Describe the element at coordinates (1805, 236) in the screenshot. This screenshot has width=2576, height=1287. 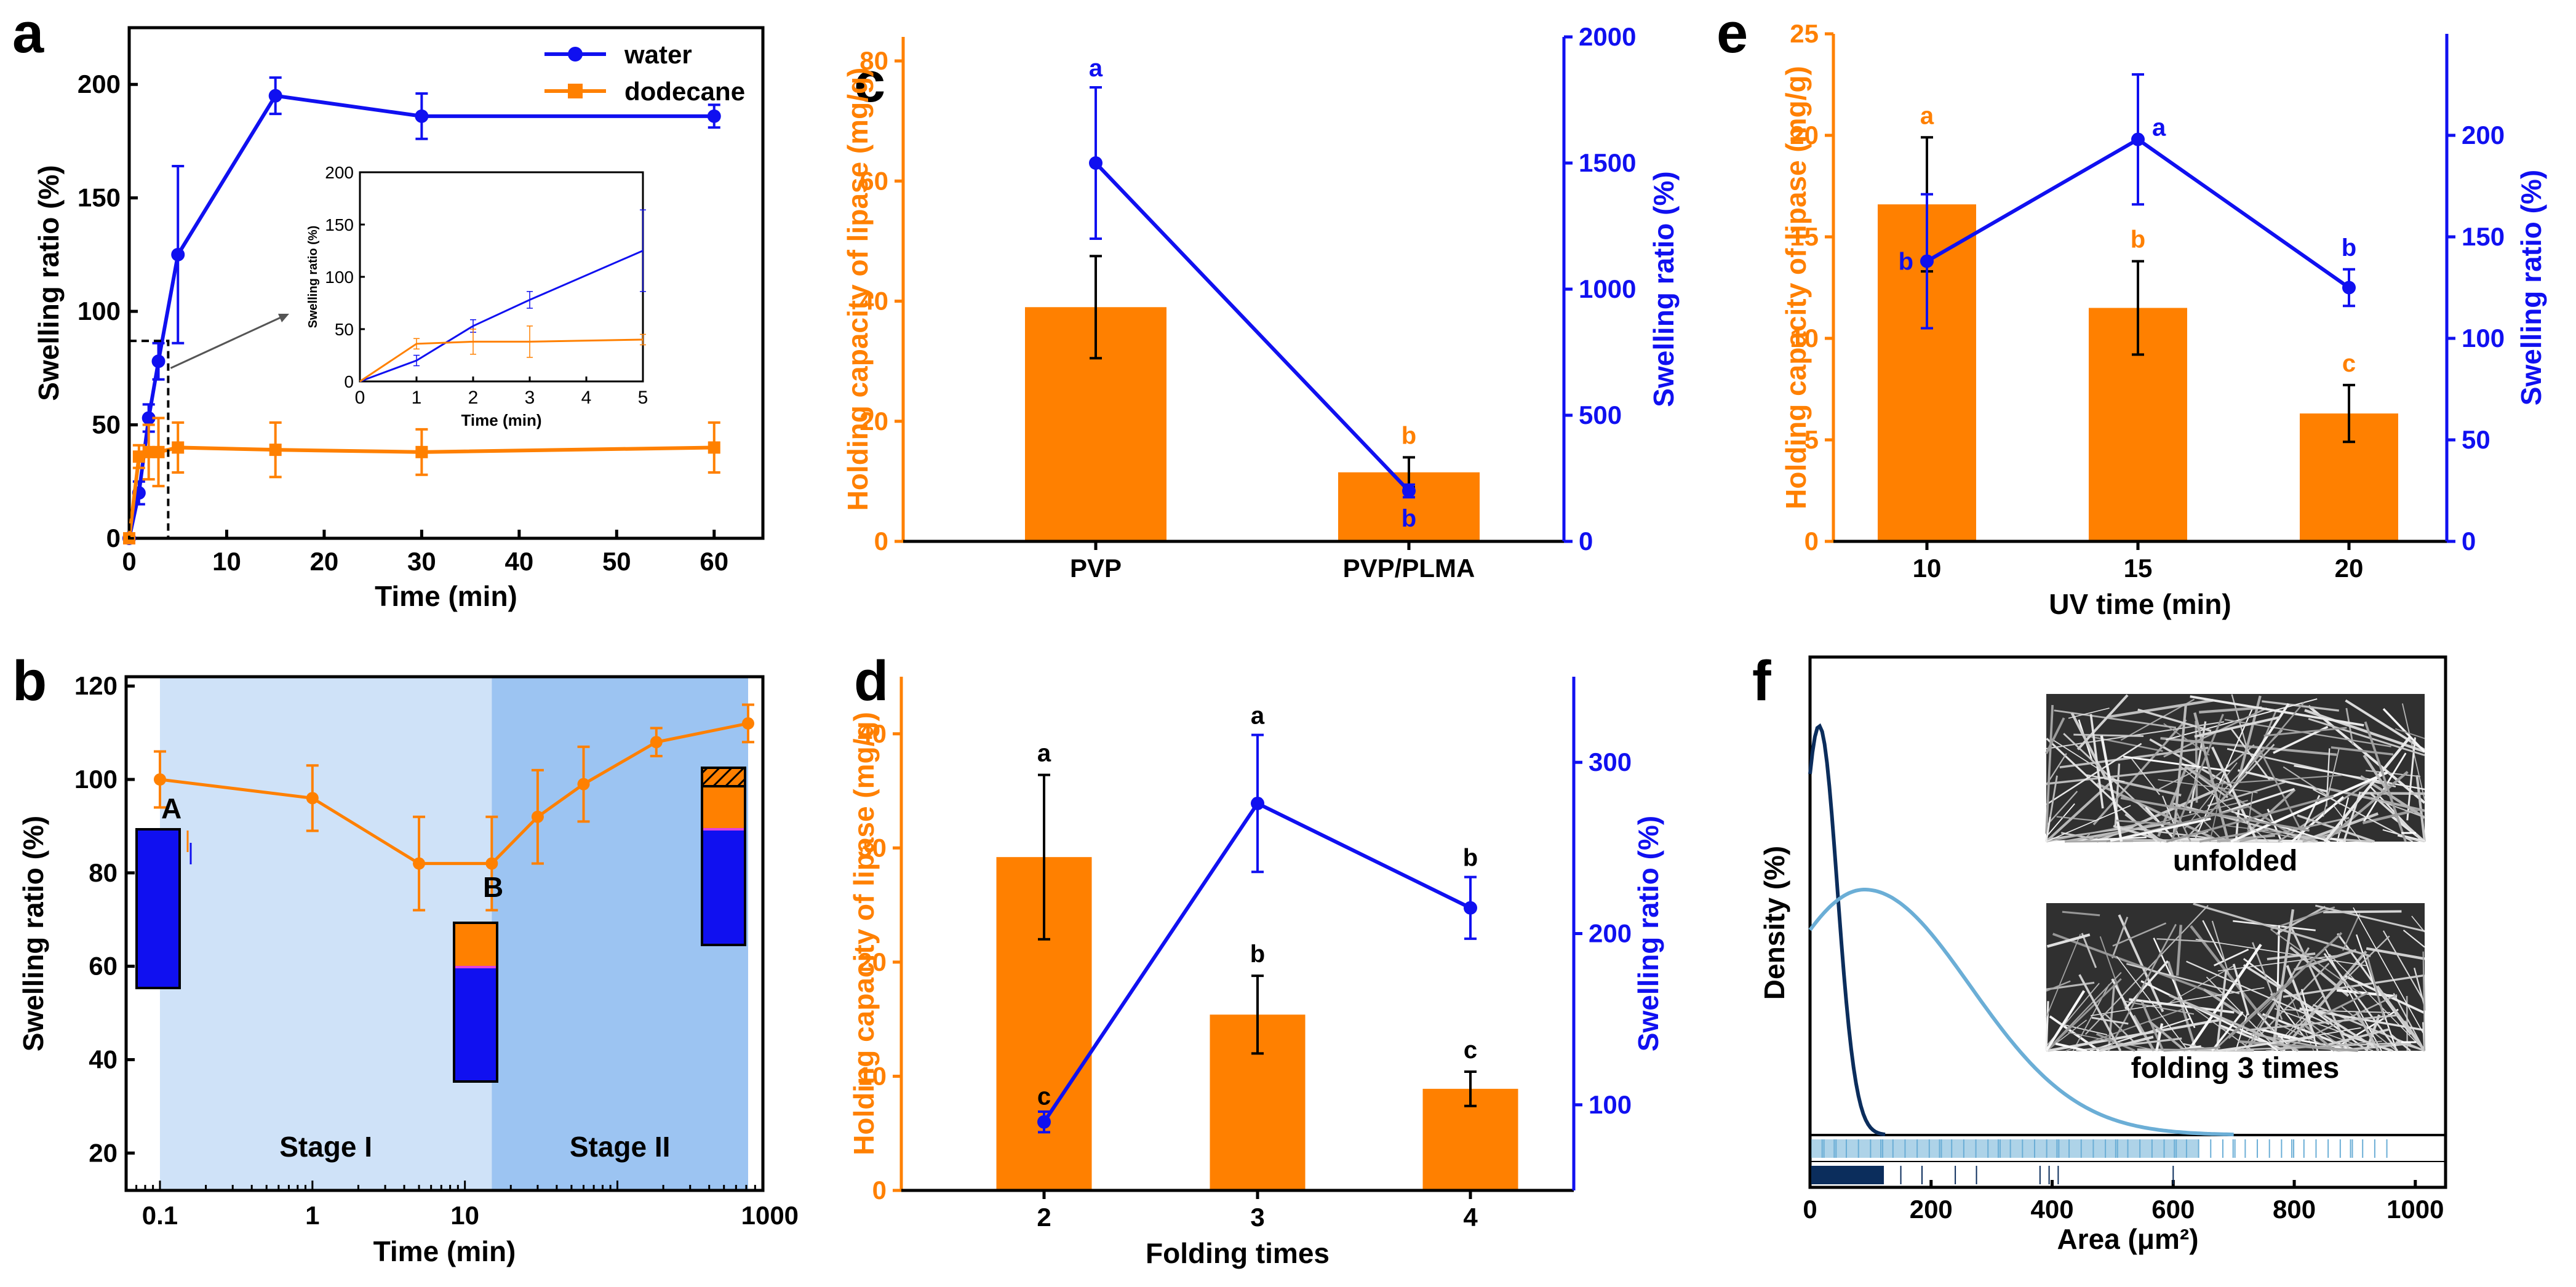
I see `y-tick-label: 15` at that location.